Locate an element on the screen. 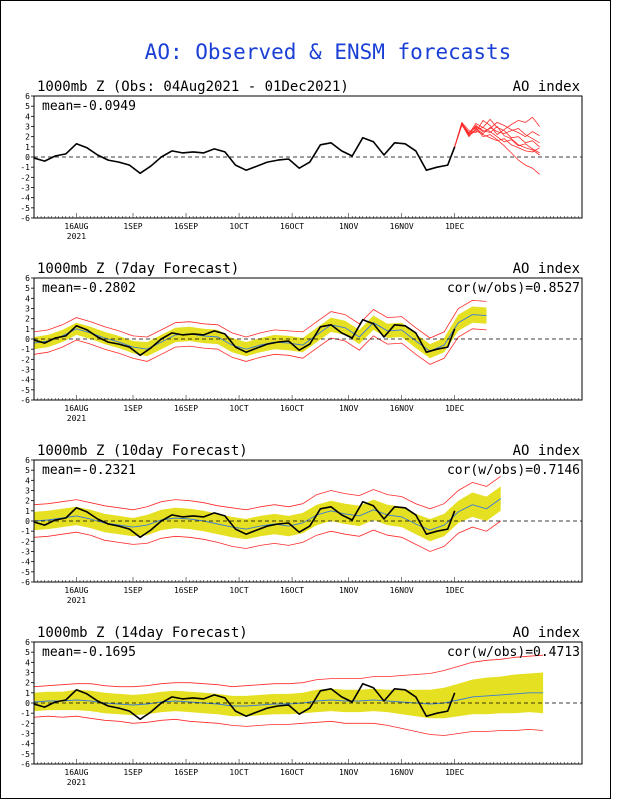 The width and height of the screenshot is (618, 805). panel-title: 1000mb Z (10day Forecast) is located at coordinates (142, 451).